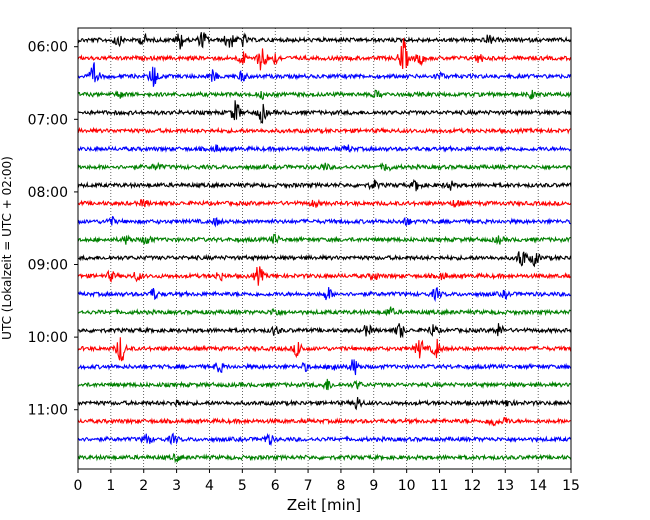  Describe the element at coordinates (308, 486) in the screenshot. I see `x-tick-label: 7` at that location.